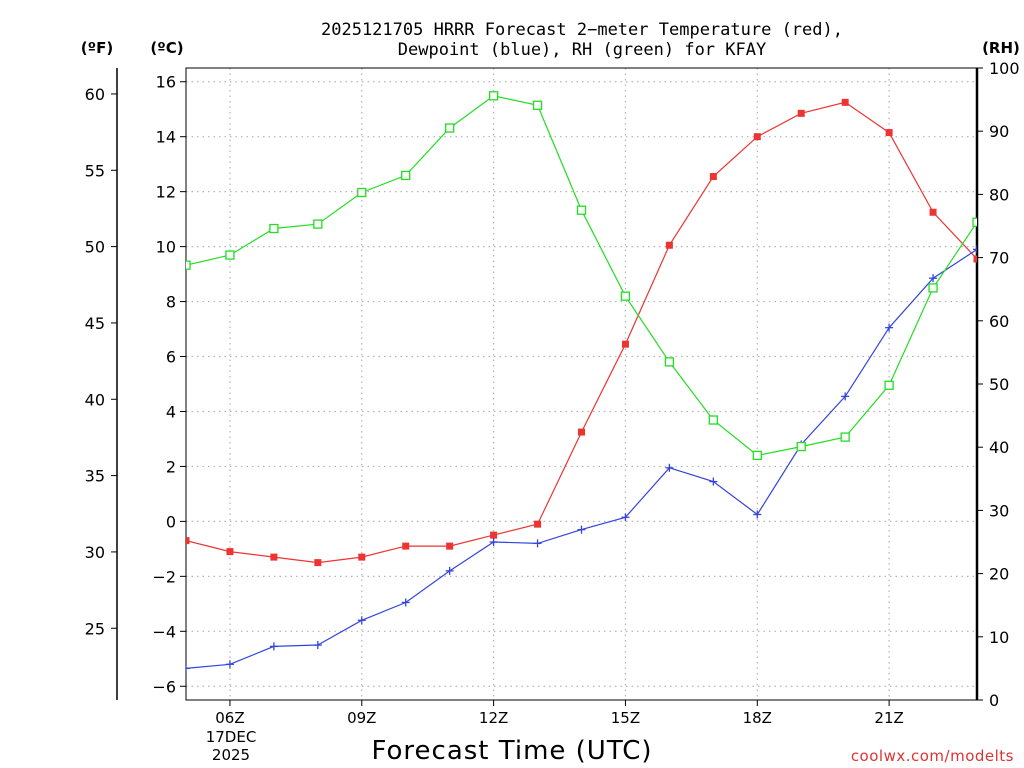 The width and height of the screenshot is (1024, 768). I want to click on rh-tick-label: 100, so click(1004, 68).